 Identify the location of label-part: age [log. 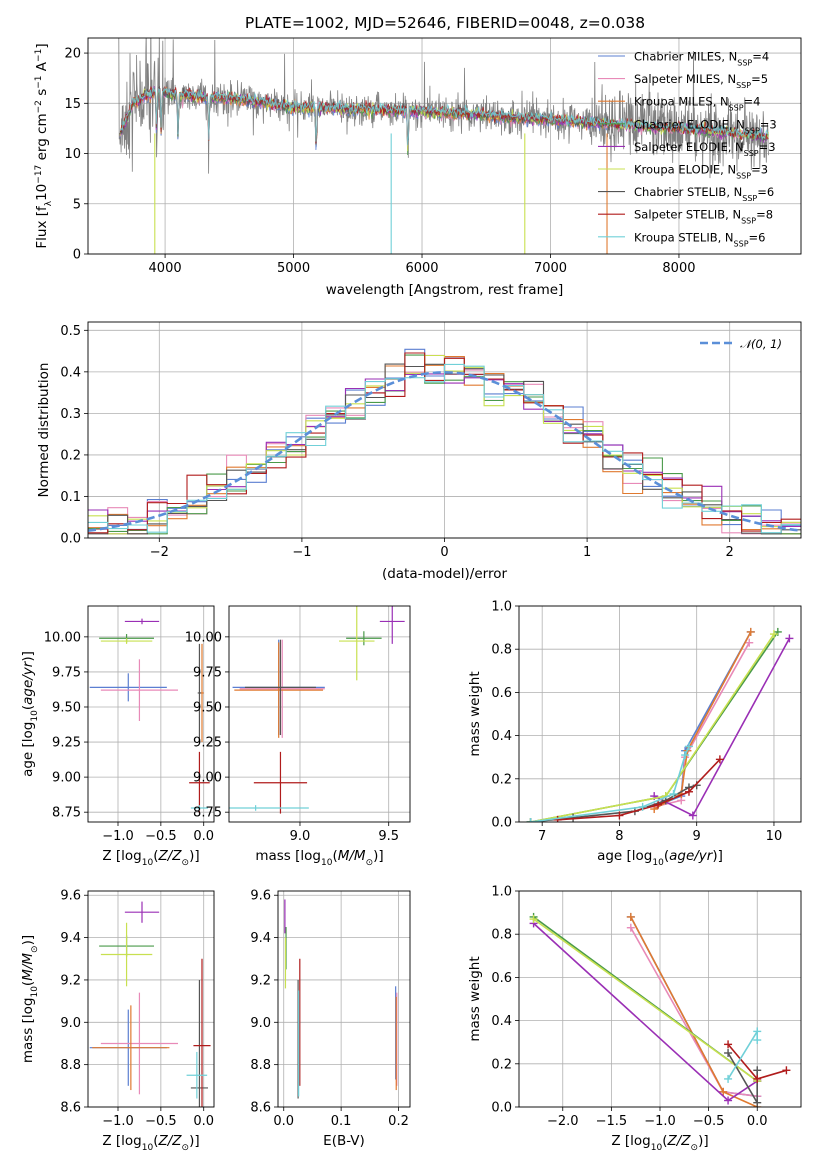
(624, 856).